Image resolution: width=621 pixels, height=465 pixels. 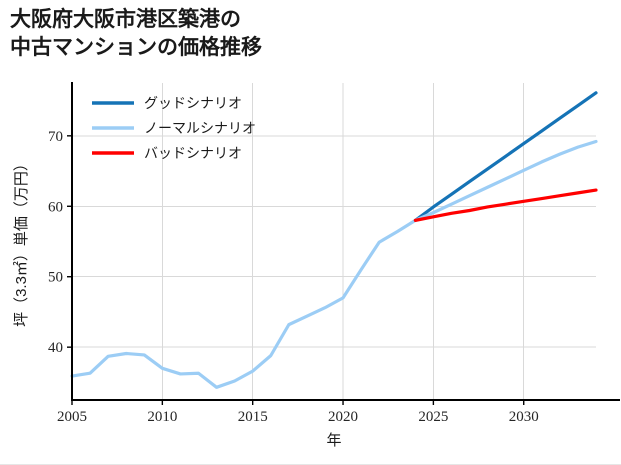 I want to click on chart-title-line-2: 中古マンションの価格推移, so click(x=136, y=48).